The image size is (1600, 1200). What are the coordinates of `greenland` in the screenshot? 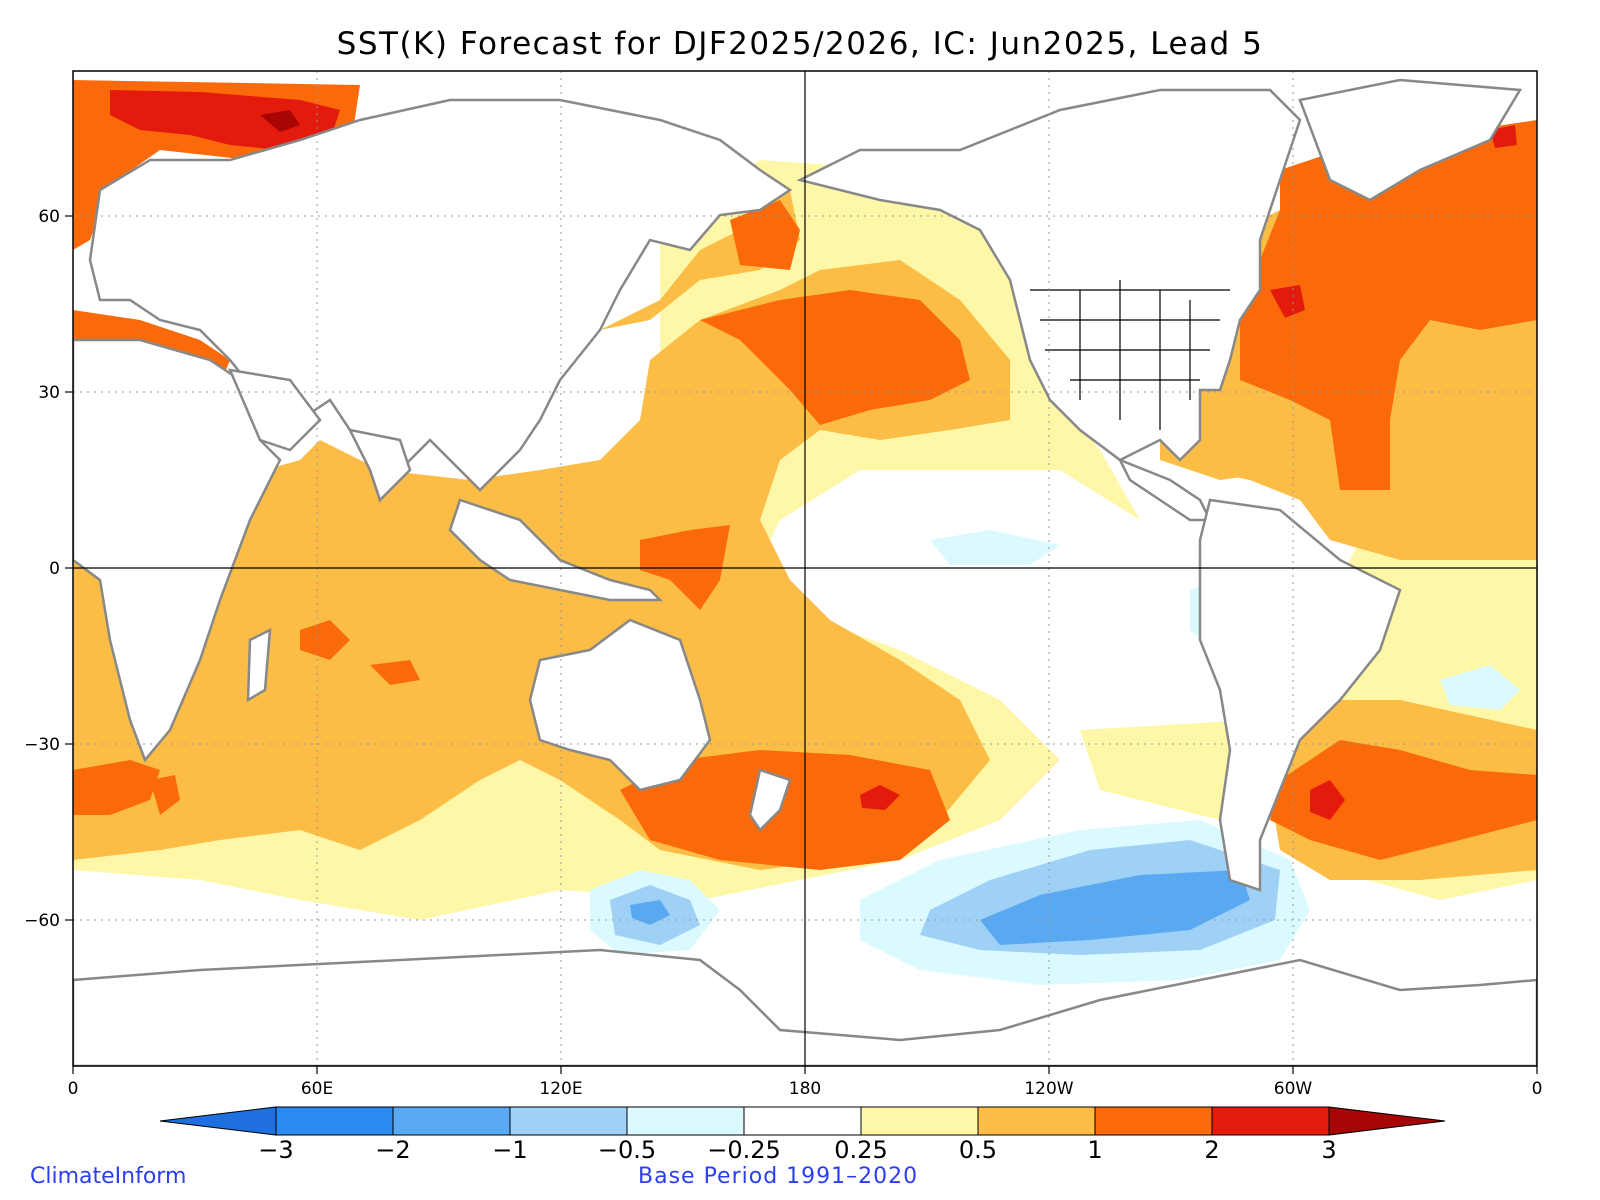 It's located at (1410, 140).